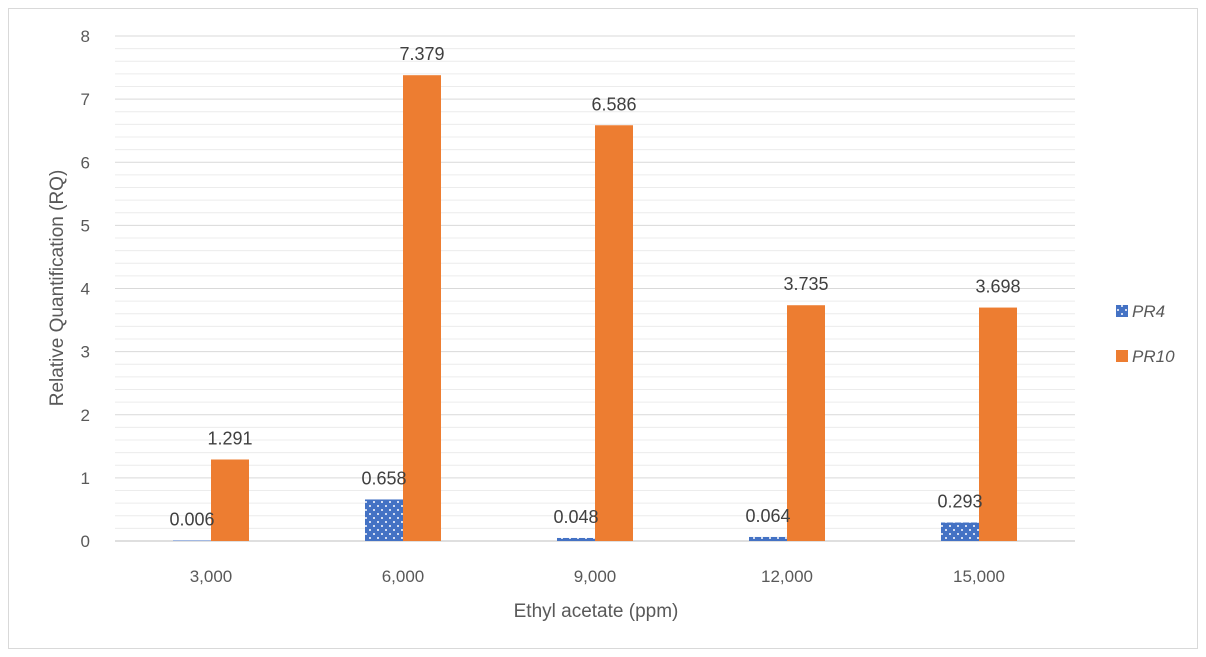 This screenshot has width=1206, height=657. What do you see at coordinates (767, 516) in the screenshot?
I see `data-label-pr4: 0.064` at bounding box center [767, 516].